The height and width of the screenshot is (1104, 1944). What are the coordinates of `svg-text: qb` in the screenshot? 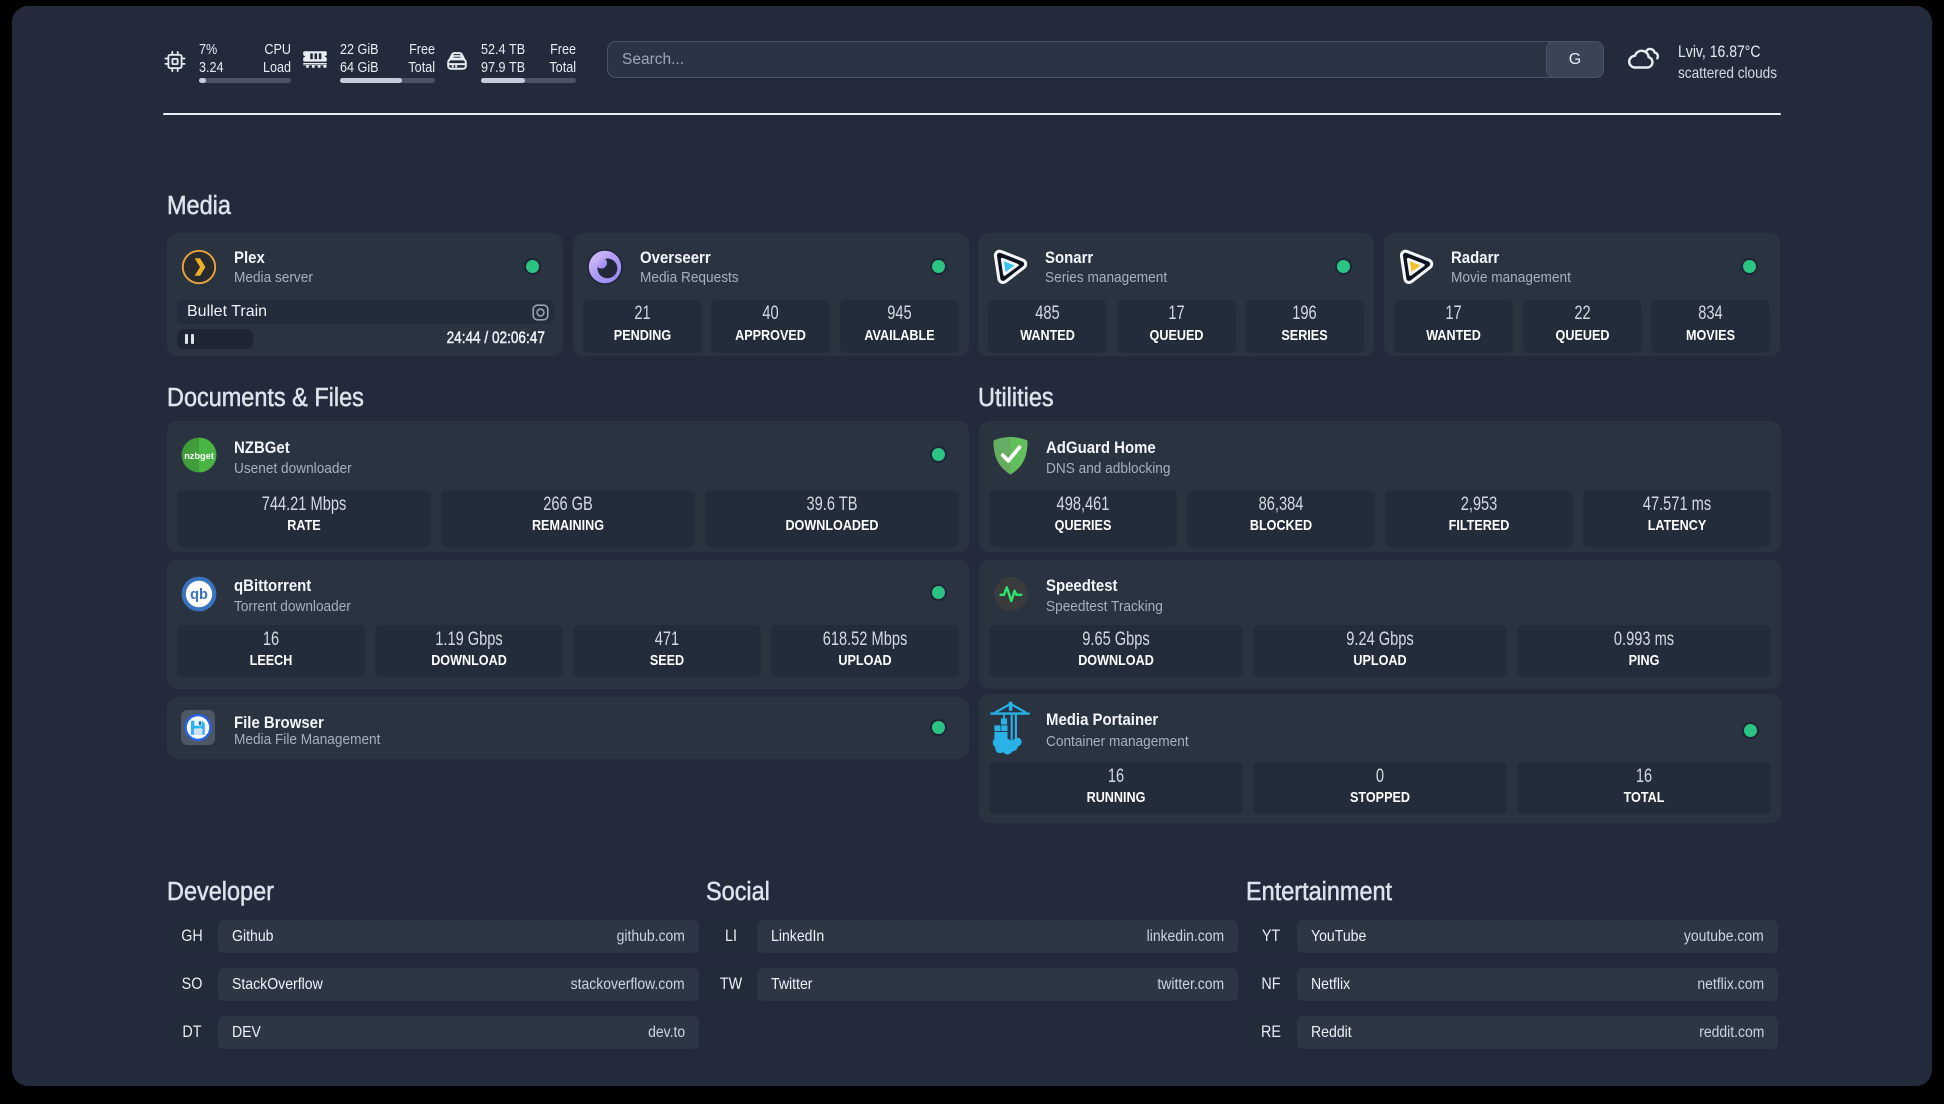 It's located at (199, 595).